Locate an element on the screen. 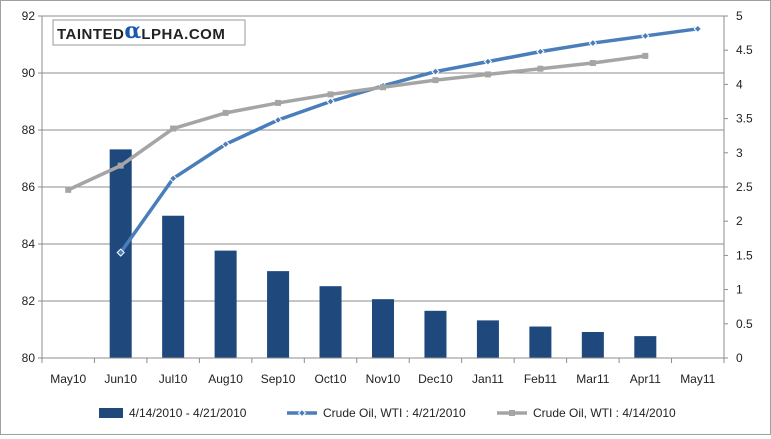  left-axis-tick-label: 86 is located at coordinates (29, 187).